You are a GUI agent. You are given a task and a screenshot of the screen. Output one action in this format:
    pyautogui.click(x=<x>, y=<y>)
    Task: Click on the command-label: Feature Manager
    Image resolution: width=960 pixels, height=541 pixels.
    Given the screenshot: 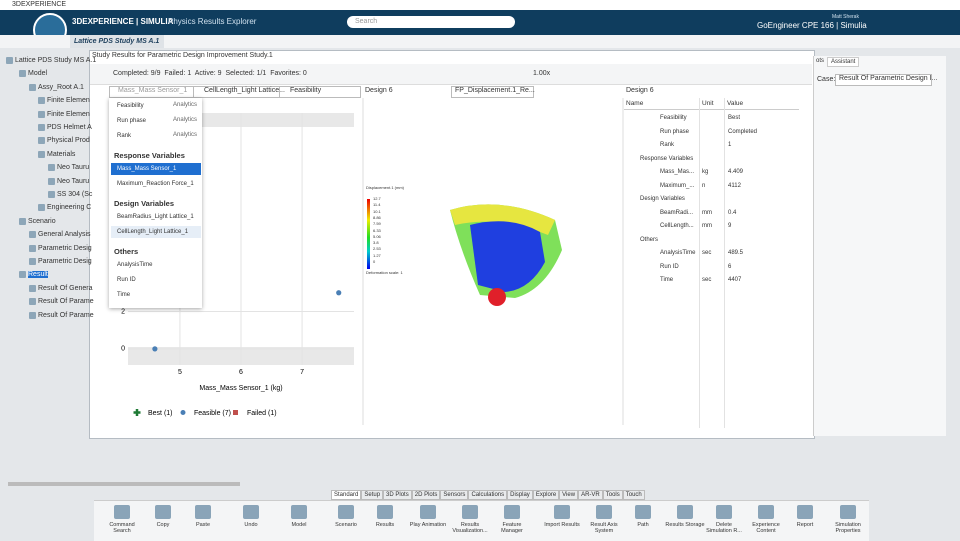 What is the action you would take?
    pyautogui.click(x=512, y=528)
    